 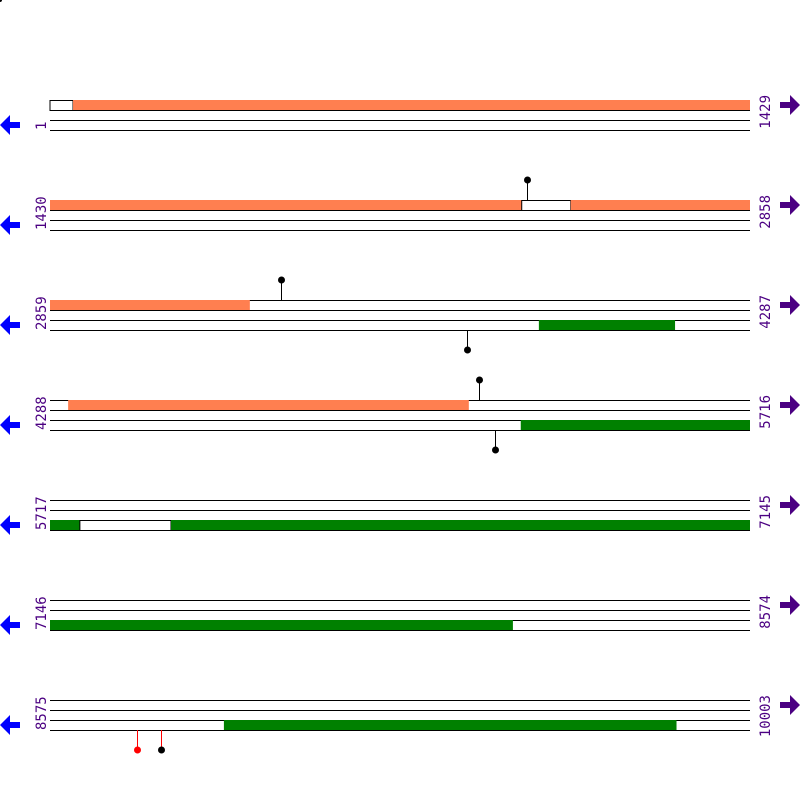 What do you see at coordinates (766, 312) in the screenshot?
I see `row-end-label: 4287` at bounding box center [766, 312].